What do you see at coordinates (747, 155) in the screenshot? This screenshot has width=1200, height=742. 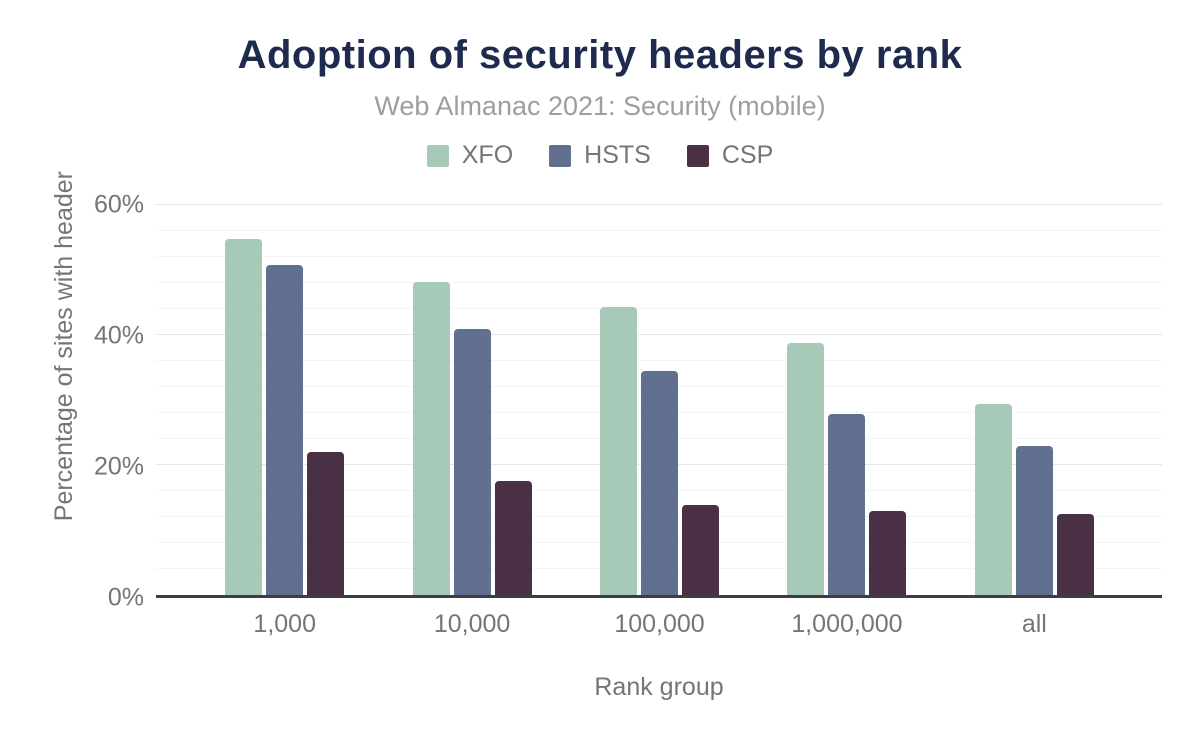 I see `legend-label: CSP` at bounding box center [747, 155].